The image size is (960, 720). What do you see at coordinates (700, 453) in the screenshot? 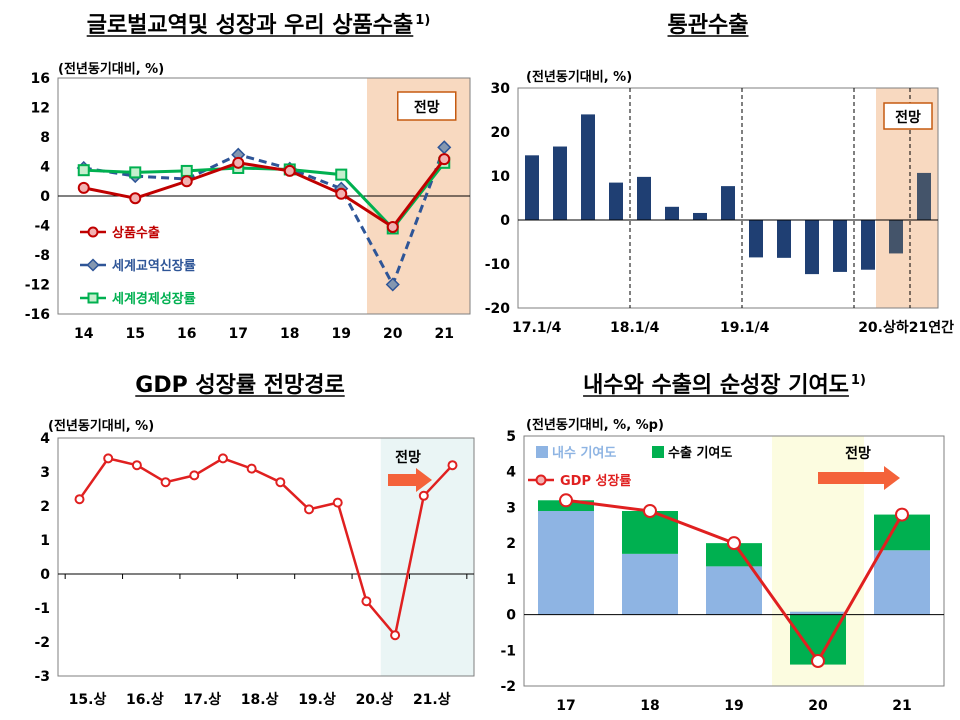
I see `chart4-legend-export-label: 수출 기여도` at bounding box center [700, 453].